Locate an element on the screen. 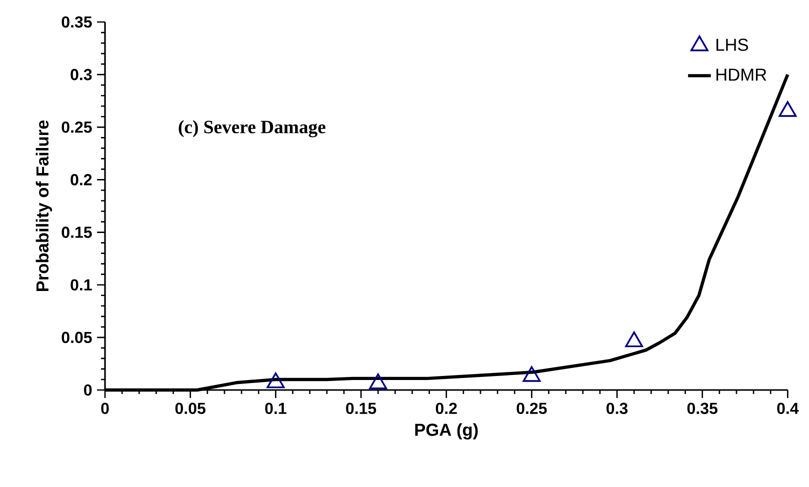 The width and height of the screenshot is (809, 487). y-tick-label: 0.2 is located at coordinates (81, 180).